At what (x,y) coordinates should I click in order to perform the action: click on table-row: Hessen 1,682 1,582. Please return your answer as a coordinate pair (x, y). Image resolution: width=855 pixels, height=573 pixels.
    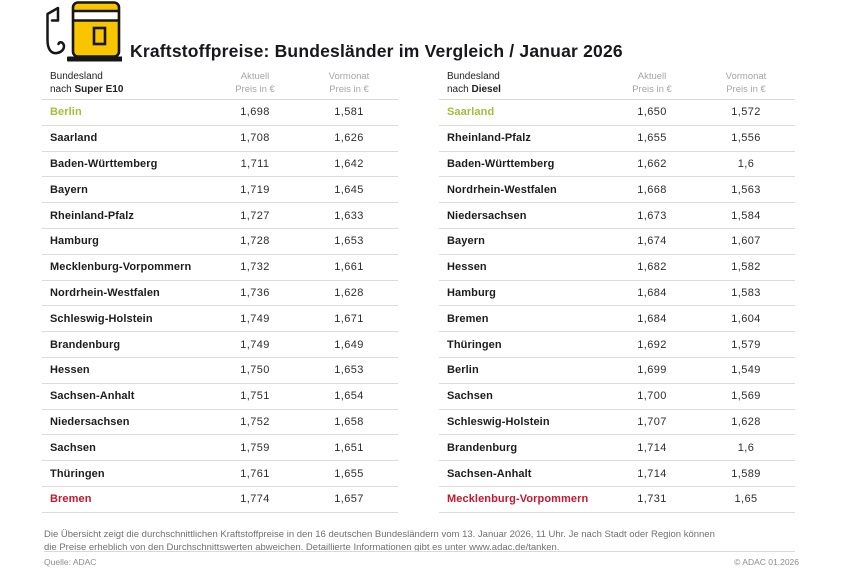
    Looking at the image, I should click on (617, 268).